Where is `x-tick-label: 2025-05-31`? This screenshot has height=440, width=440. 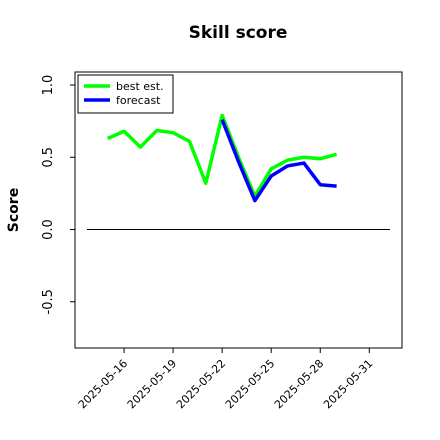
x-tick-label: 2025-05-31 is located at coordinates (348, 384).